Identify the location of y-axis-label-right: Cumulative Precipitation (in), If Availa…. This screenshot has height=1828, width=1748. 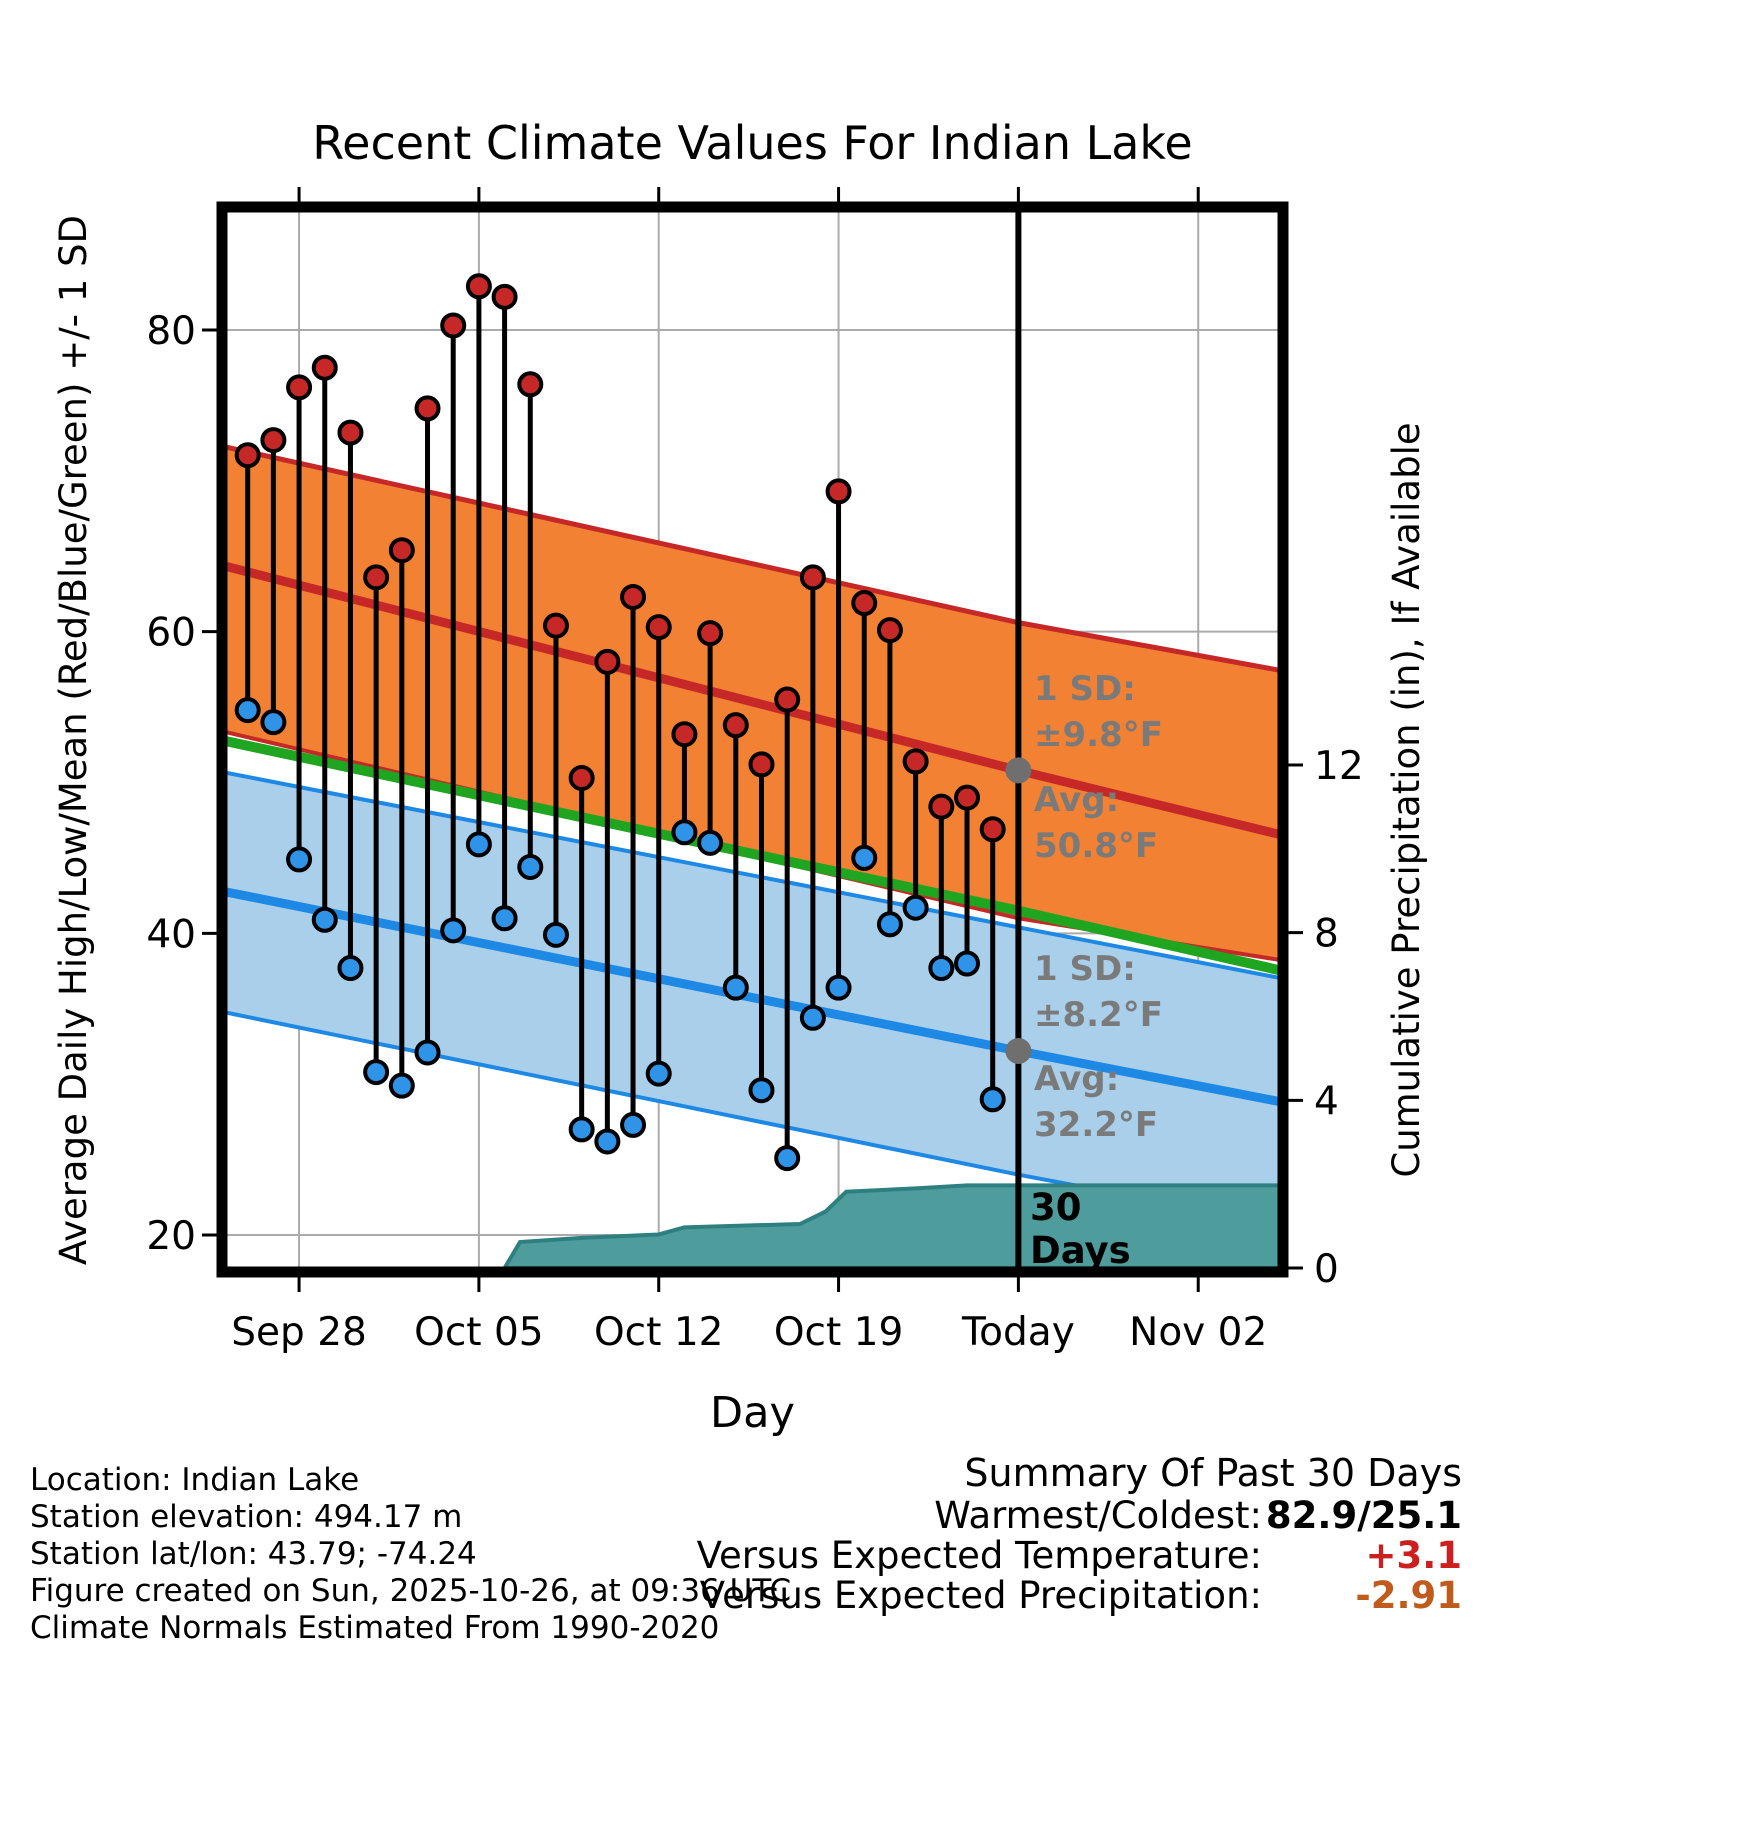
(1406, 800).